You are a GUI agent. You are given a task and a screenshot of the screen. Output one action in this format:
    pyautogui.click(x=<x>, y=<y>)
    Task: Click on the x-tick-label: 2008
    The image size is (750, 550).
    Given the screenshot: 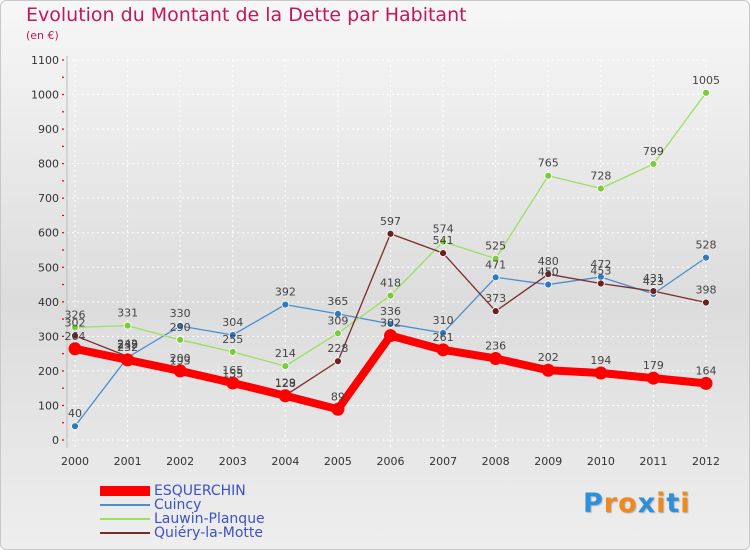 What is the action you would take?
    pyautogui.click(x=496, y=461)
    